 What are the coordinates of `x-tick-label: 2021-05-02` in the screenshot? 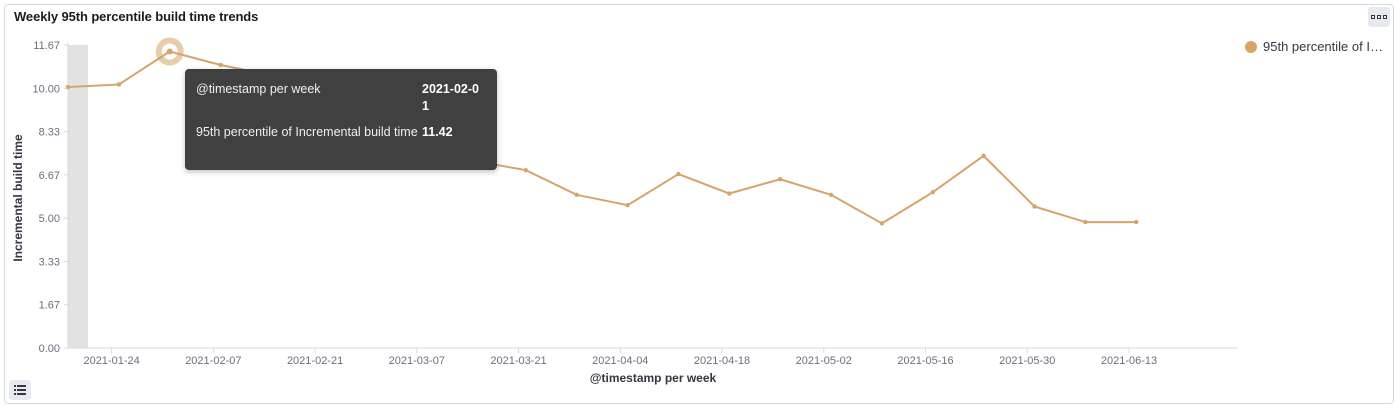 It's located at (824, 361).